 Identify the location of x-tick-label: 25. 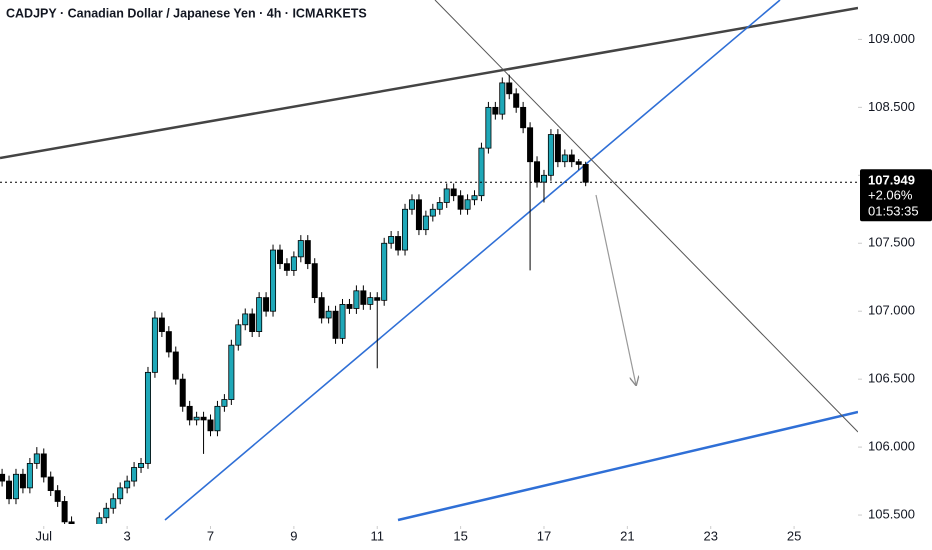
(794, 535).